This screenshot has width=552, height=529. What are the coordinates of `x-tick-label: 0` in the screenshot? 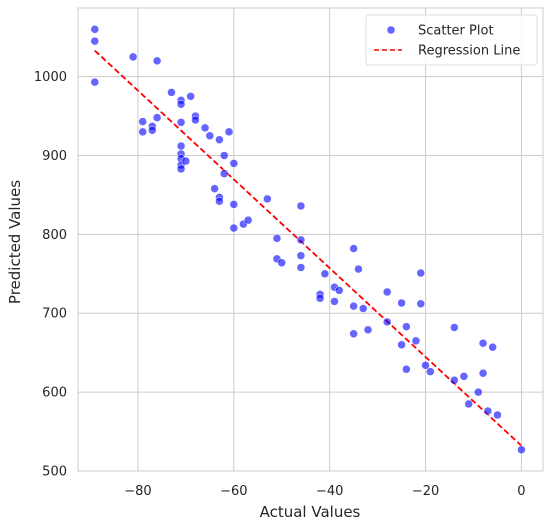 It's located at (521, 491).